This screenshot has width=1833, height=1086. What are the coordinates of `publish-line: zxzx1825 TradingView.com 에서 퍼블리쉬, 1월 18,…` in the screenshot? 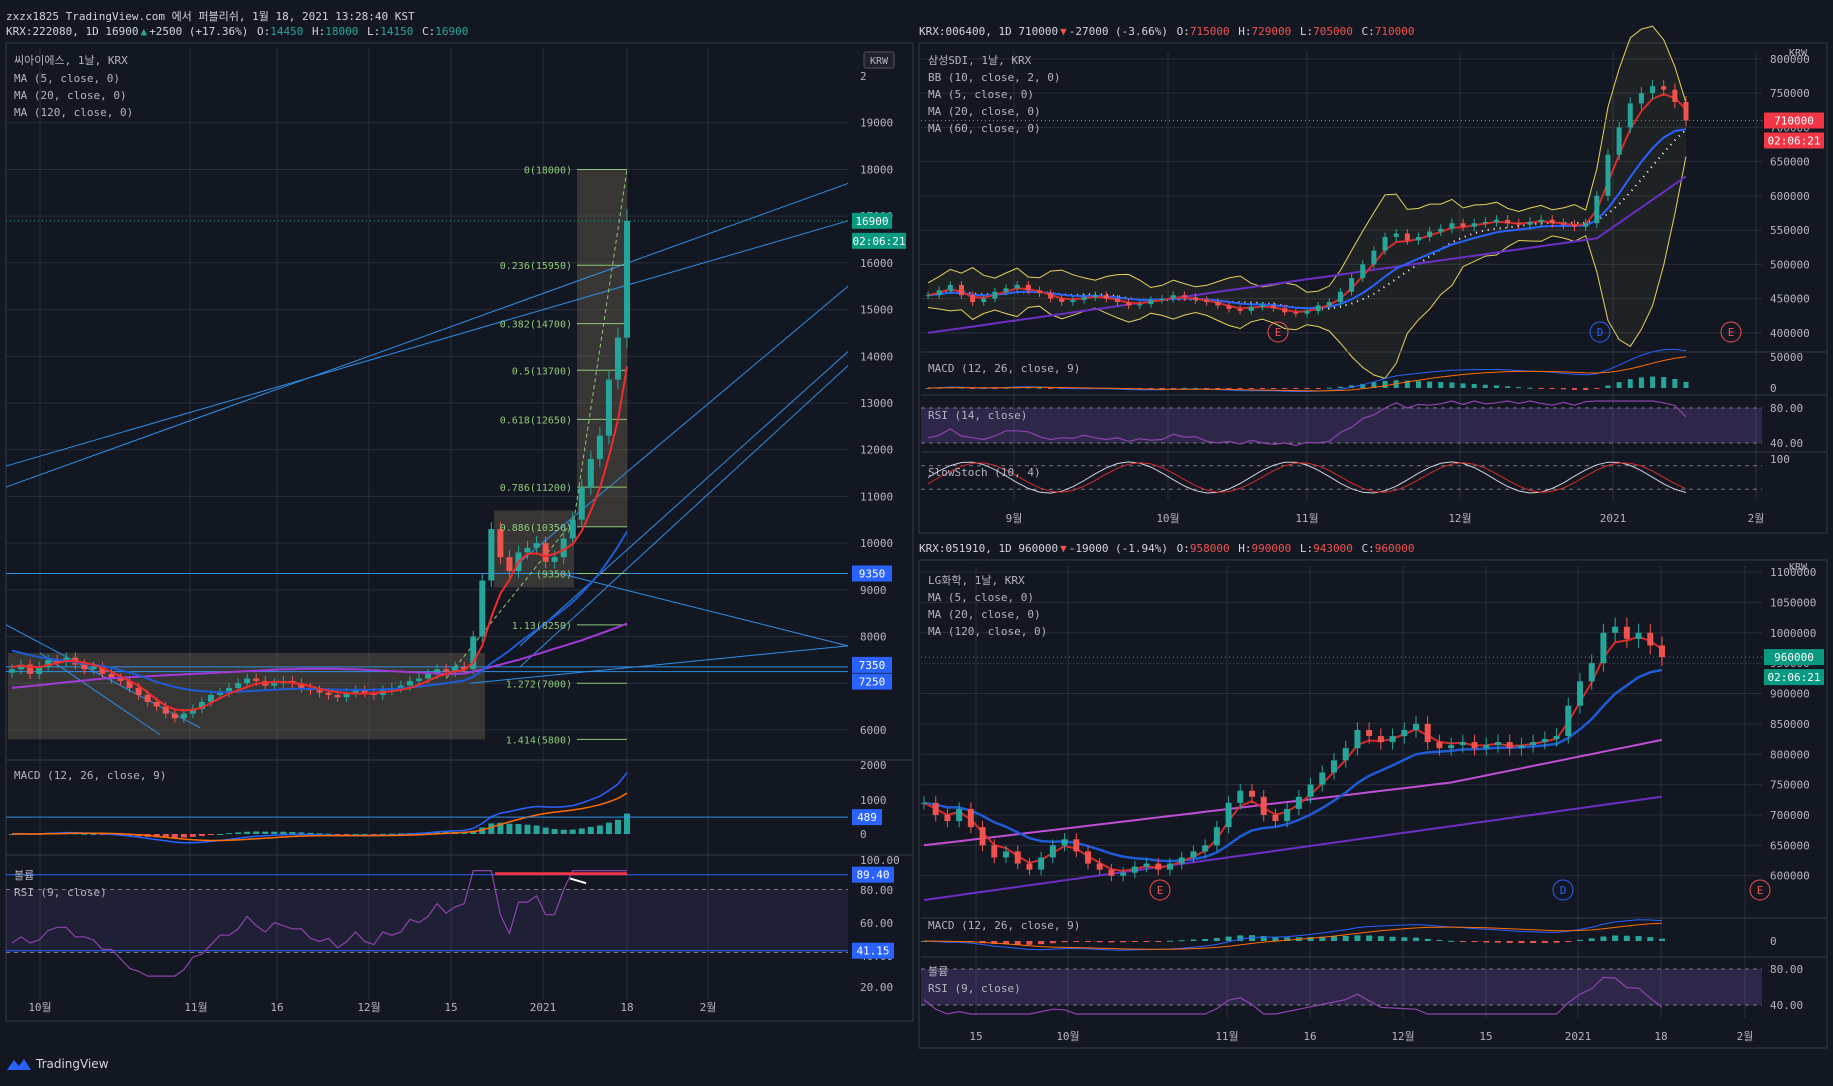 It's located at (210, 16).